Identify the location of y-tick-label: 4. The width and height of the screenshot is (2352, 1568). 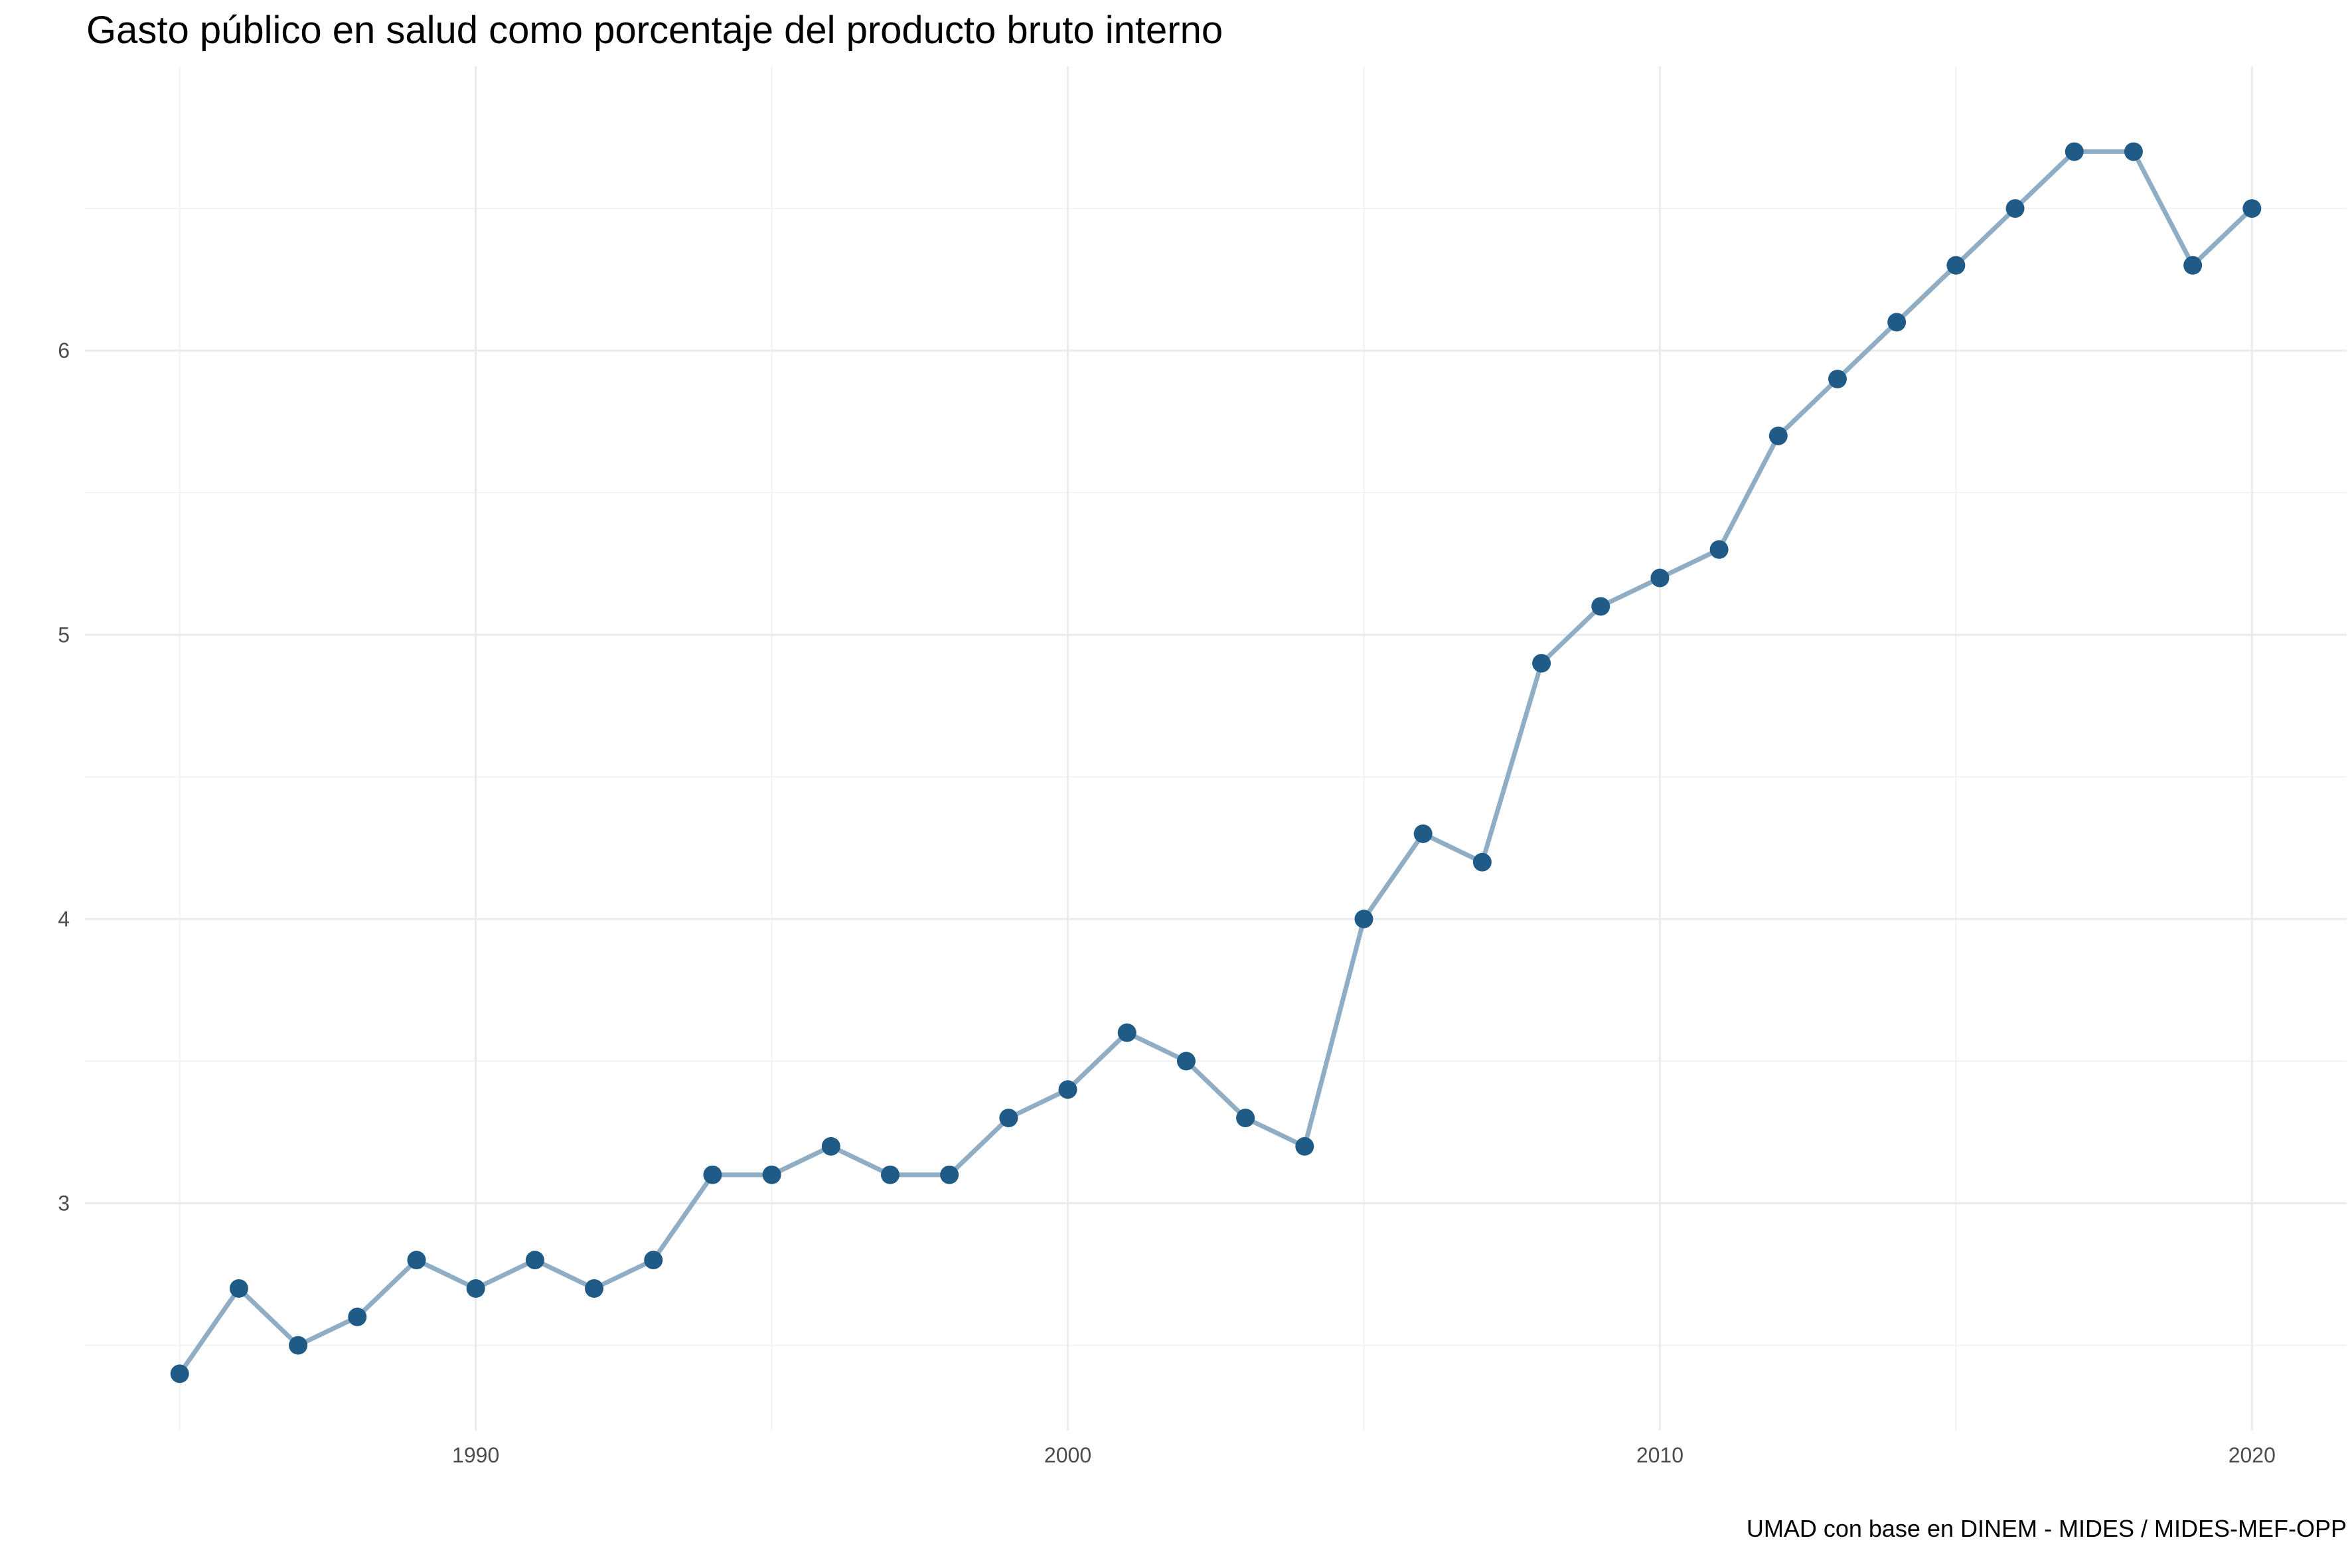
(64, 919).